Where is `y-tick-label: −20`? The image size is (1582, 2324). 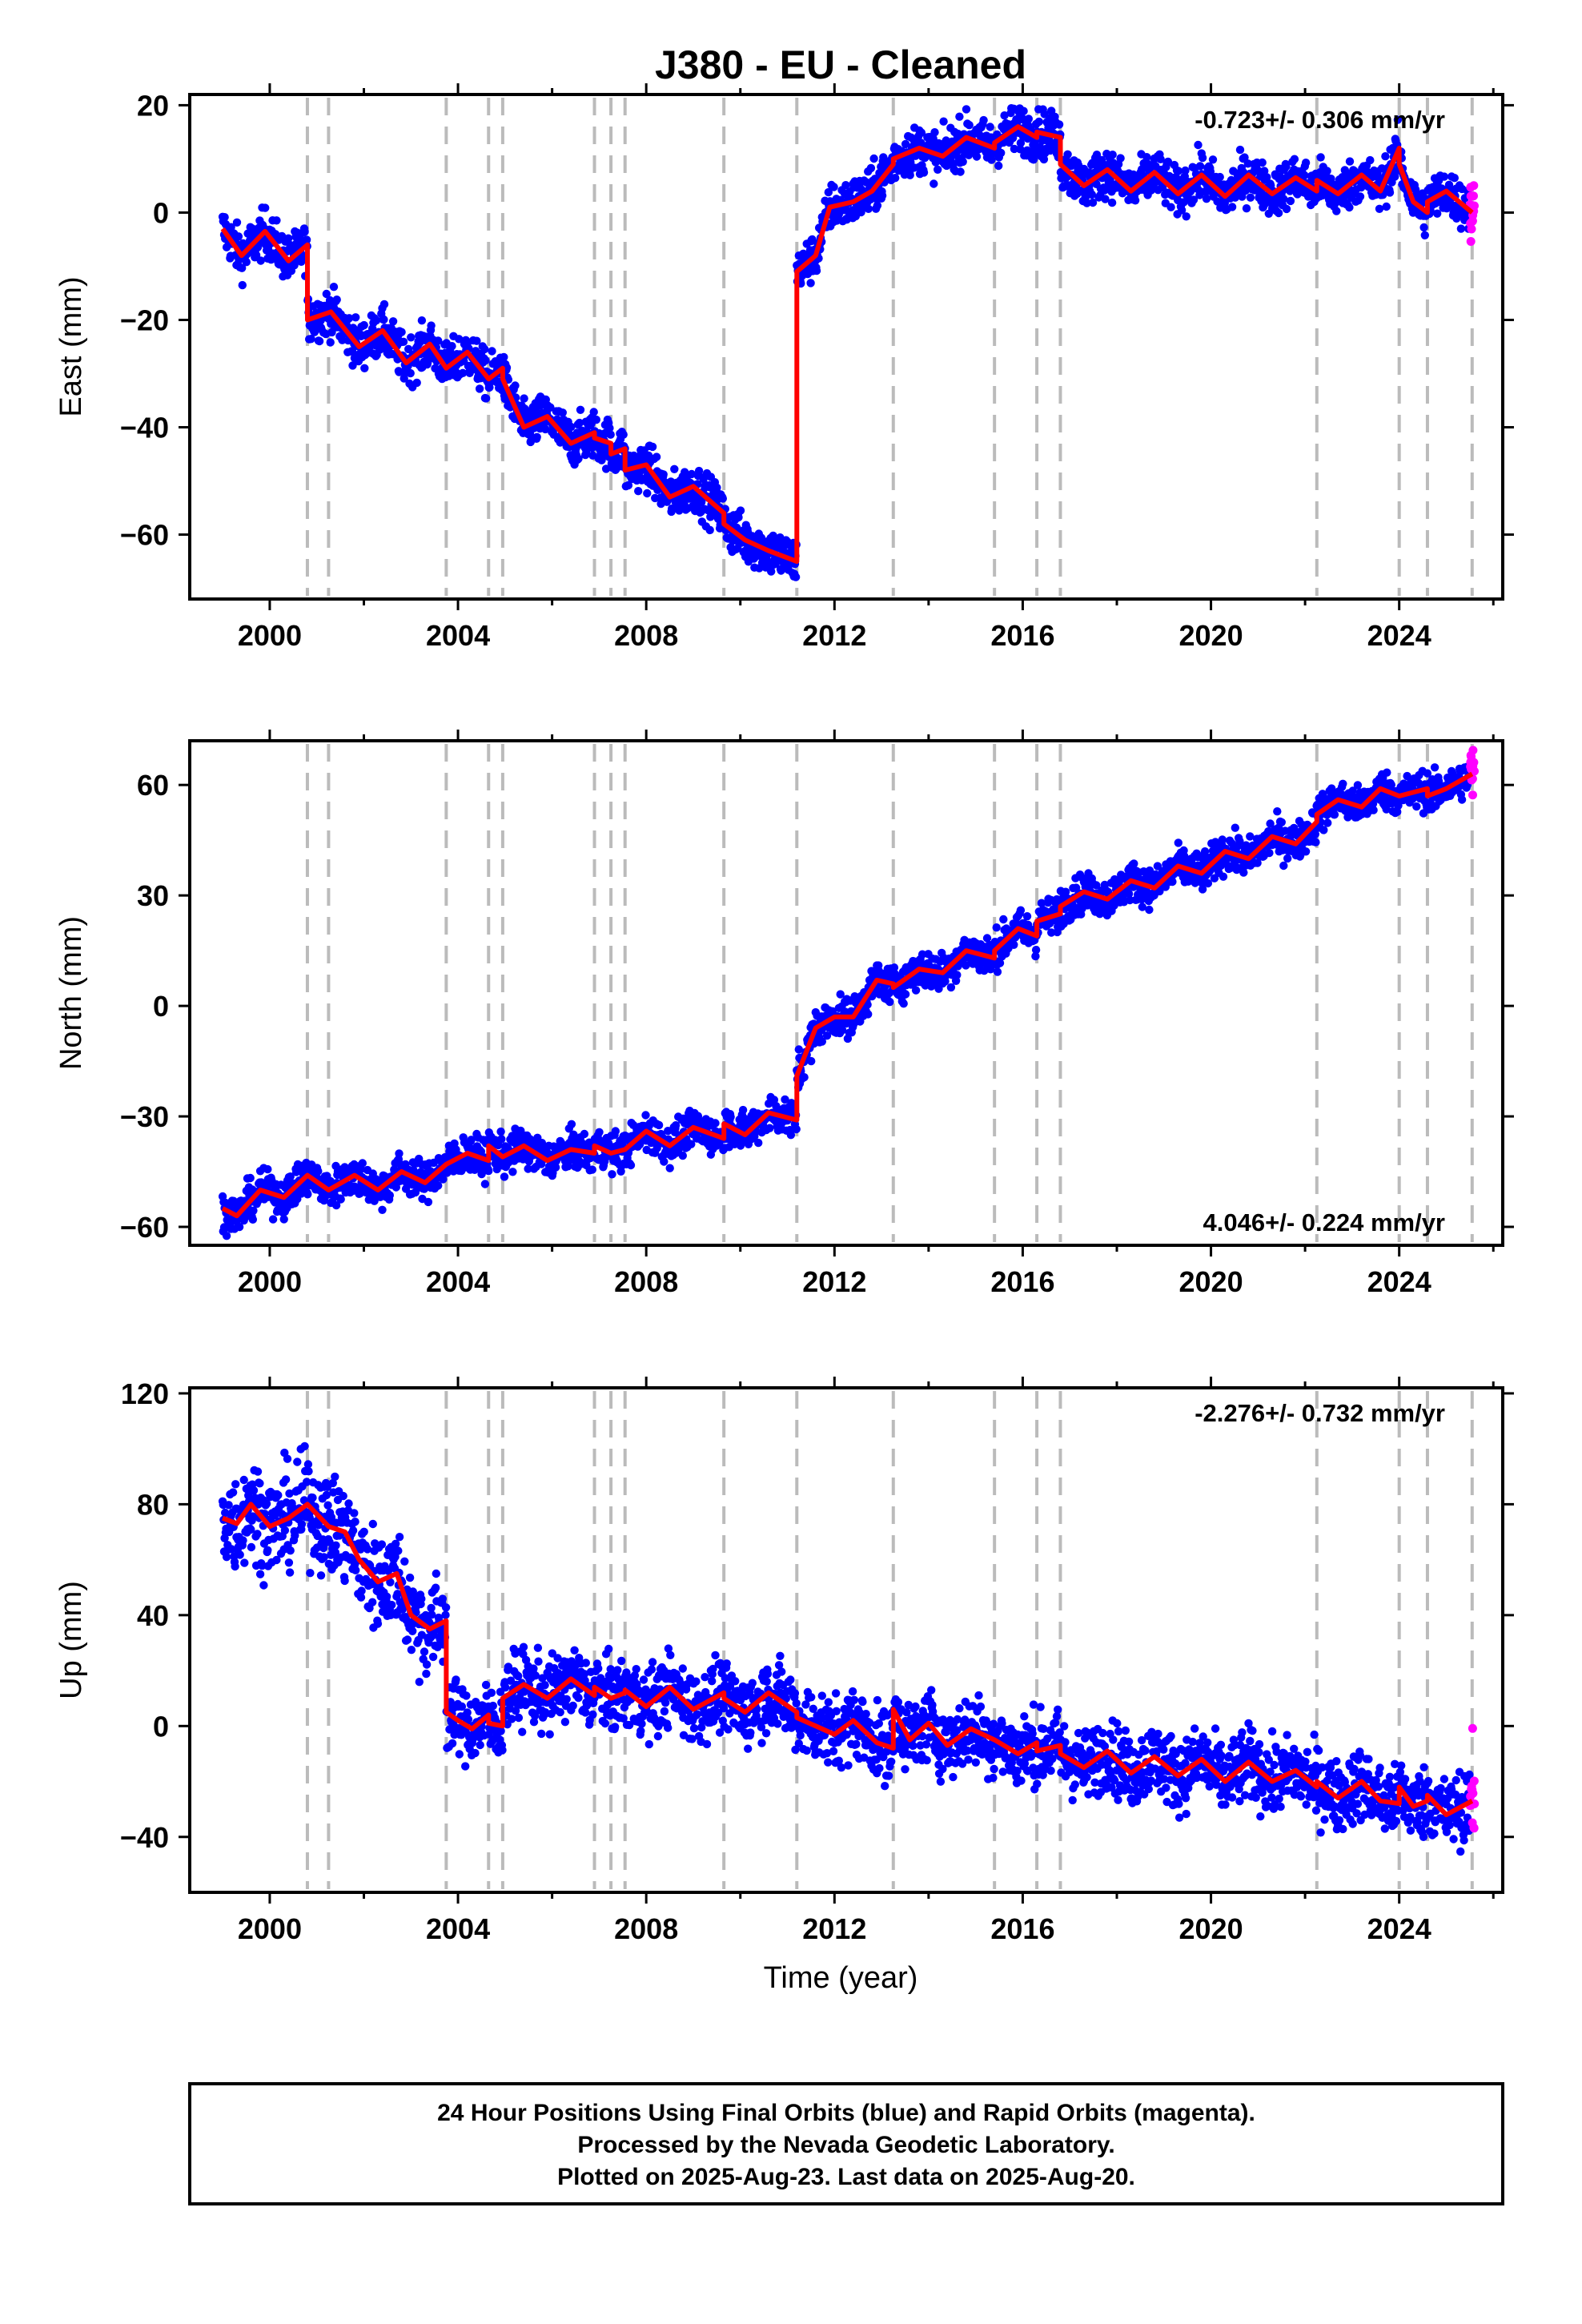 y-tick-label: −20 is located at coordinates (144, 320).